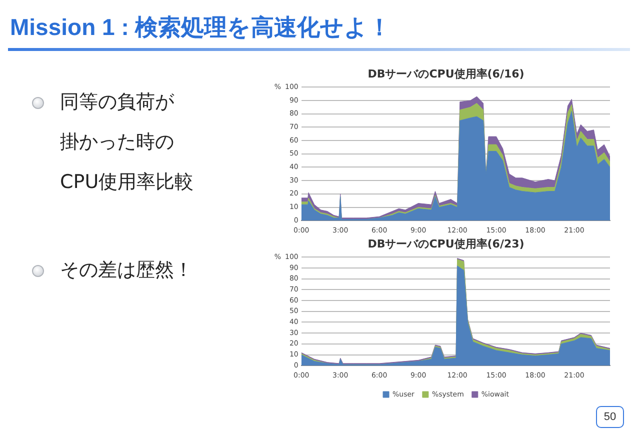 This screenshot has height=442, width=638. I want to click on chart-title: DBサーバのCPU使用率(6/16), so click(446, 73).